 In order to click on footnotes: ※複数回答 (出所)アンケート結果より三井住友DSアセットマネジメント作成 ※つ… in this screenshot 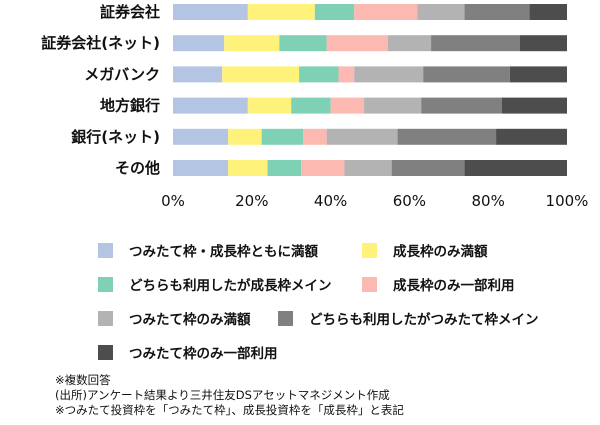, I will do `click(229, 395)`.